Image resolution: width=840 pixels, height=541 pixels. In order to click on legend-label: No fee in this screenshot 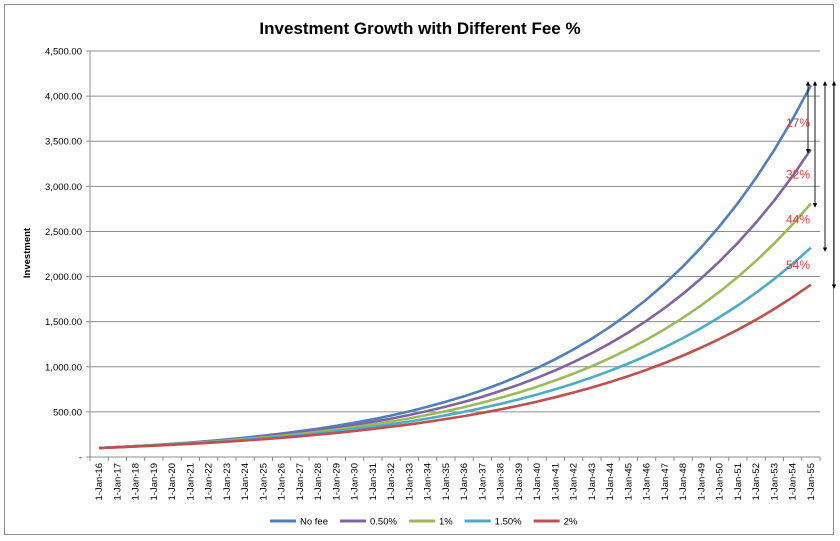, I will do `click(314, 522)`.